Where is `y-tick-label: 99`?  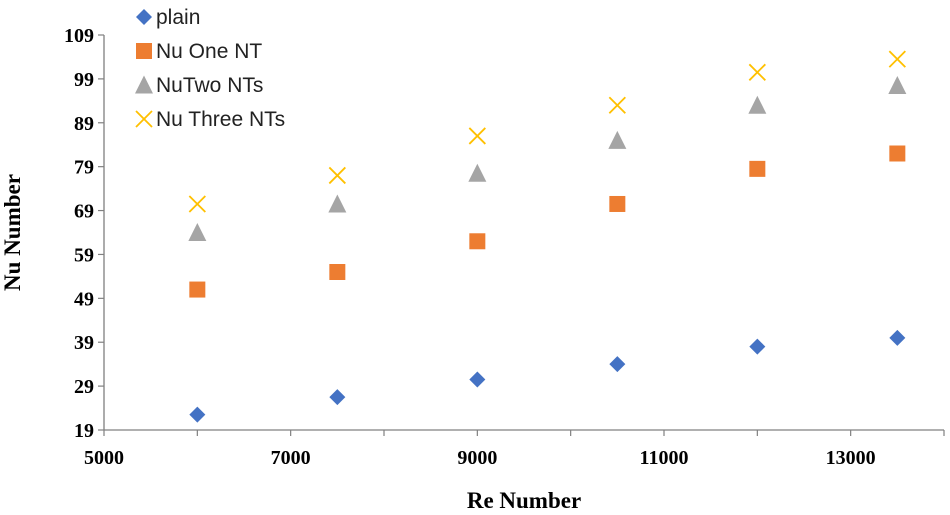
y-tick-label: 99 is located at coordinates (84, 80).